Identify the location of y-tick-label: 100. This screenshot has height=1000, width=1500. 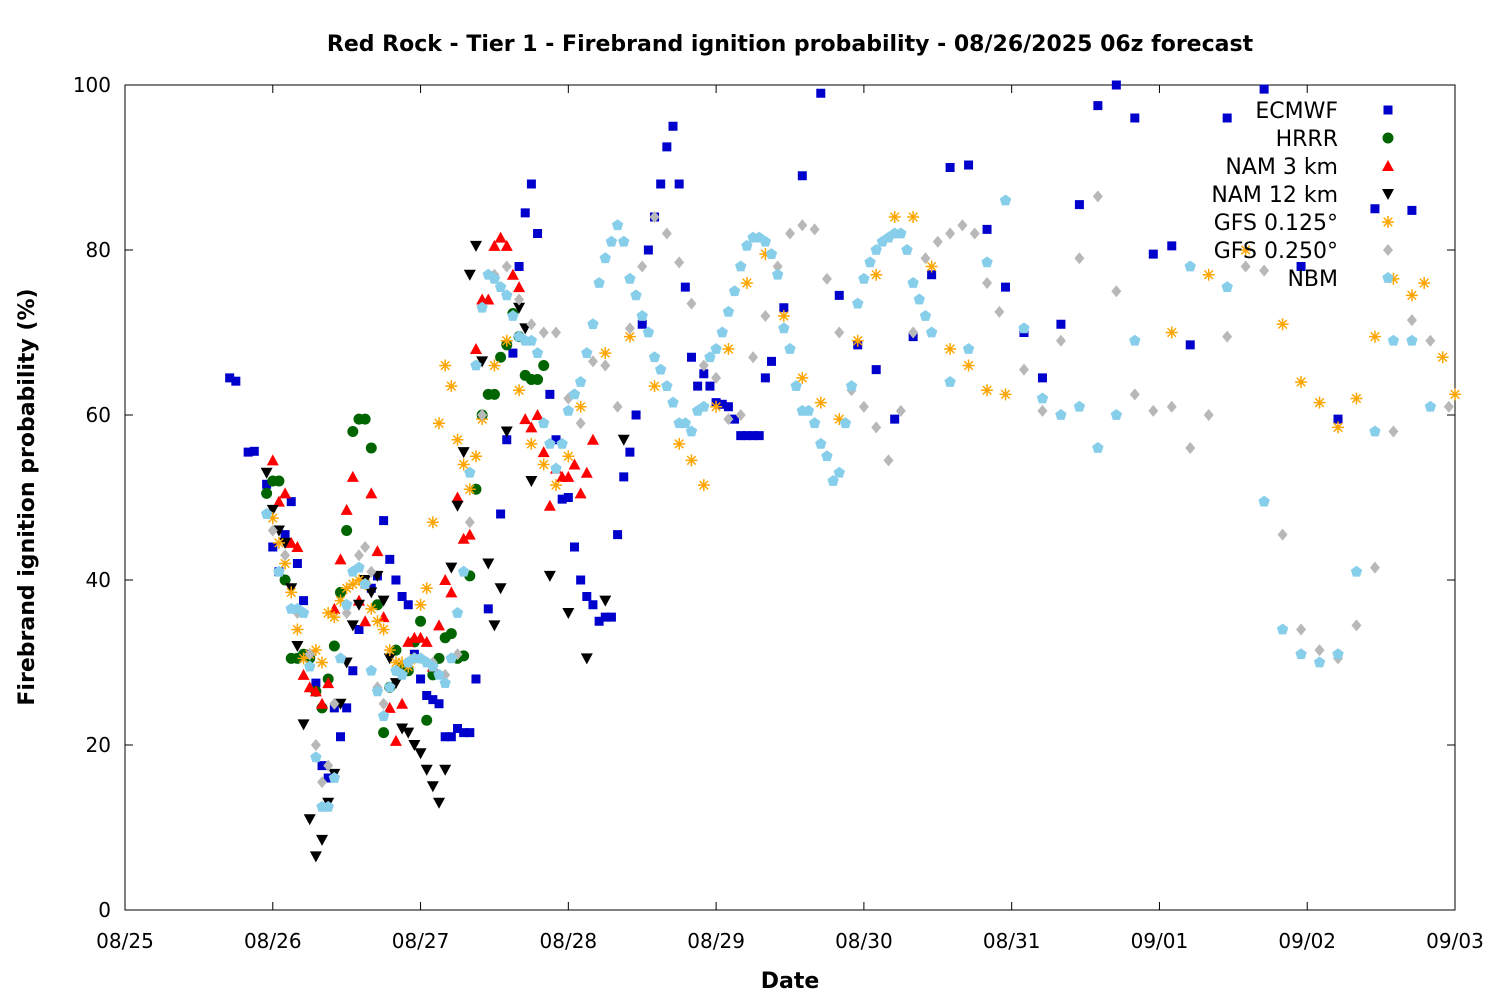
(92, 85).